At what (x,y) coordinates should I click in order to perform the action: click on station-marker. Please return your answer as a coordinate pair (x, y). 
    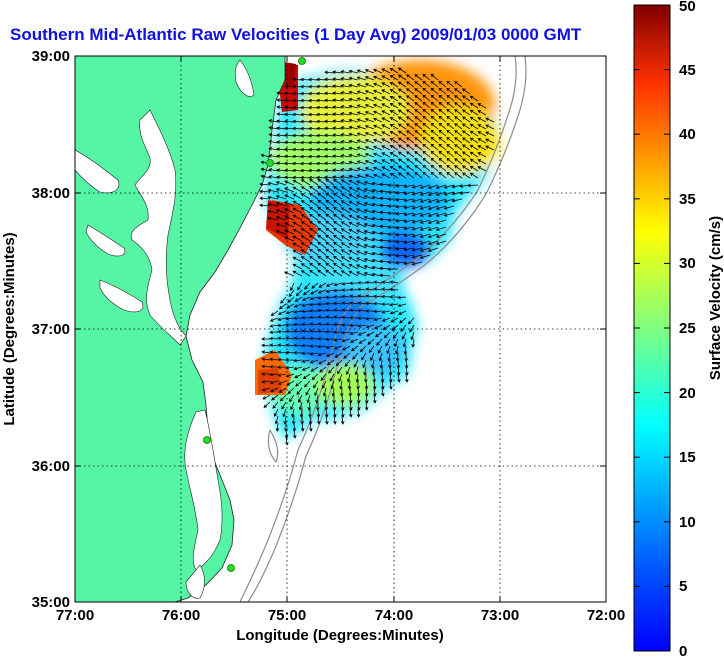
    Looking at the image, I should click on (270, 163).